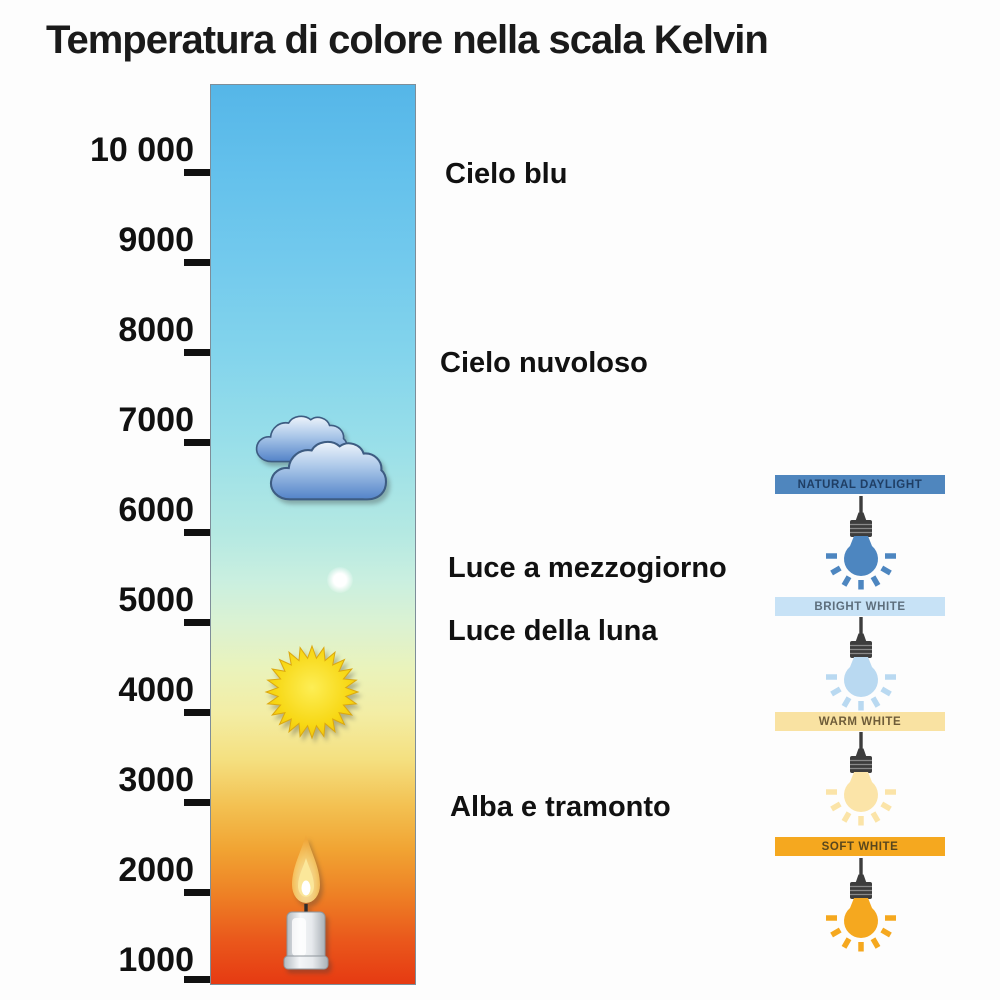  What do you see at coordinates (506, 174) in the screenshot?
I see `annotation-cielo-blu: Cielo blu` at bounding box center [506, 174].